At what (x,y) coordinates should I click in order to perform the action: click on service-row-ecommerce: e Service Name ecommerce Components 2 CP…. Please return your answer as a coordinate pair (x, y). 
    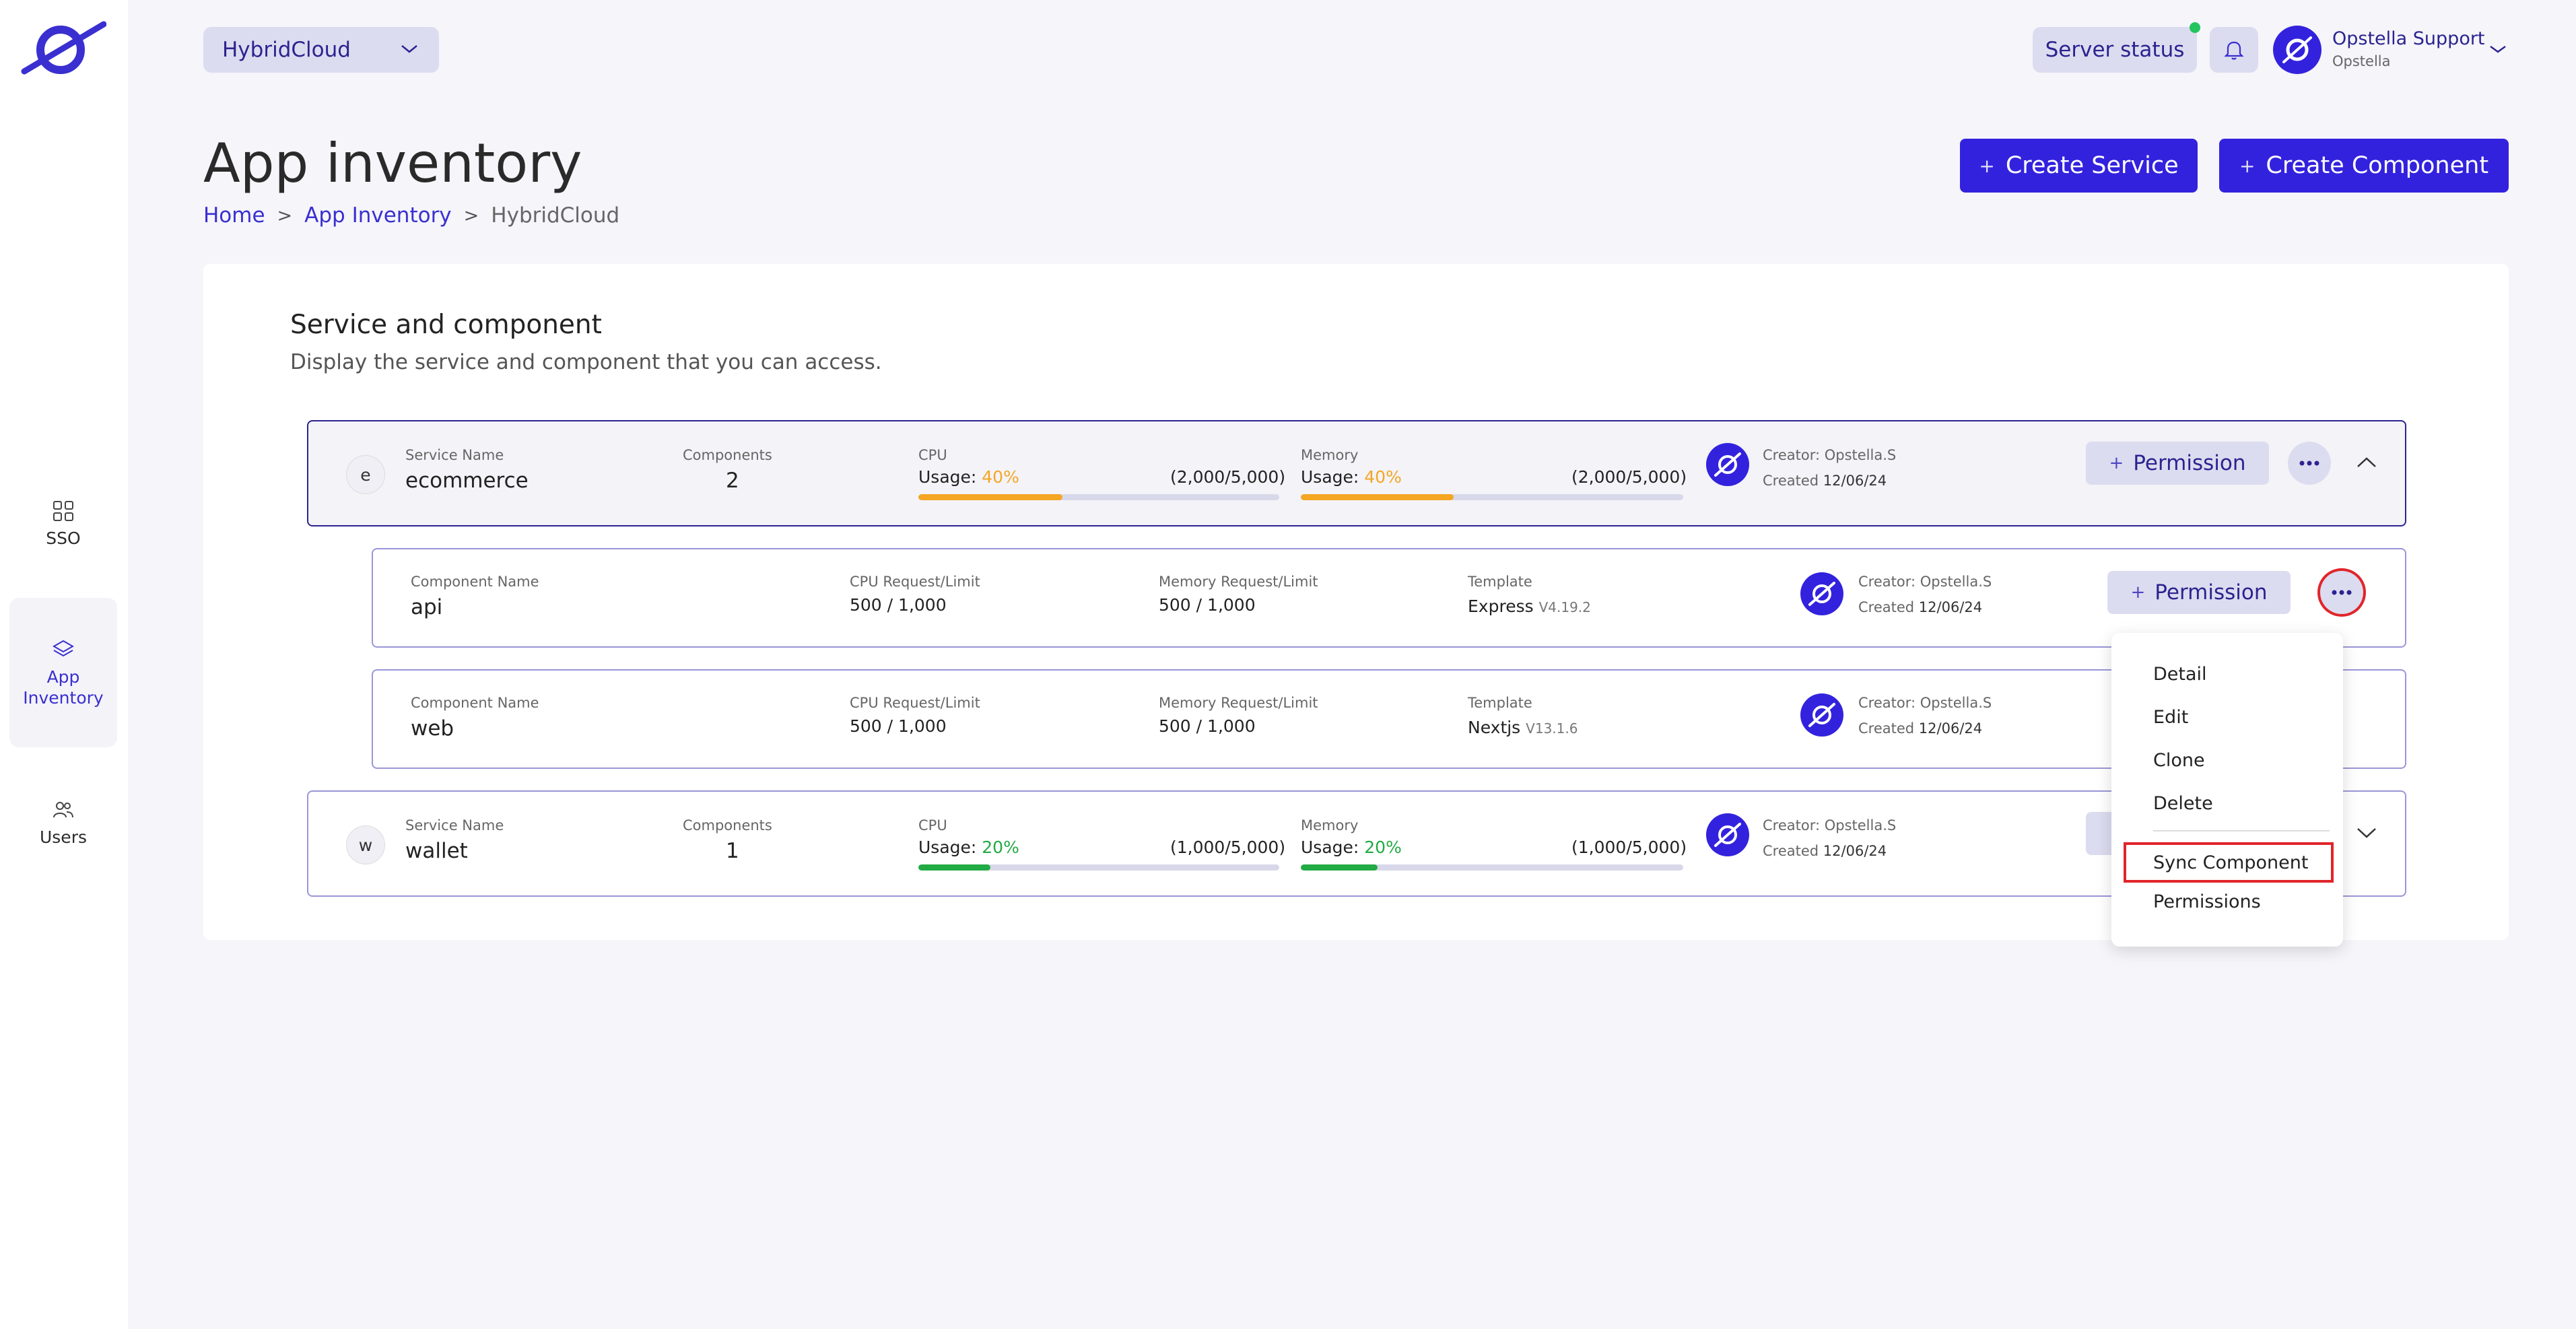
    Looking at the image, I should click on (1356, 473).